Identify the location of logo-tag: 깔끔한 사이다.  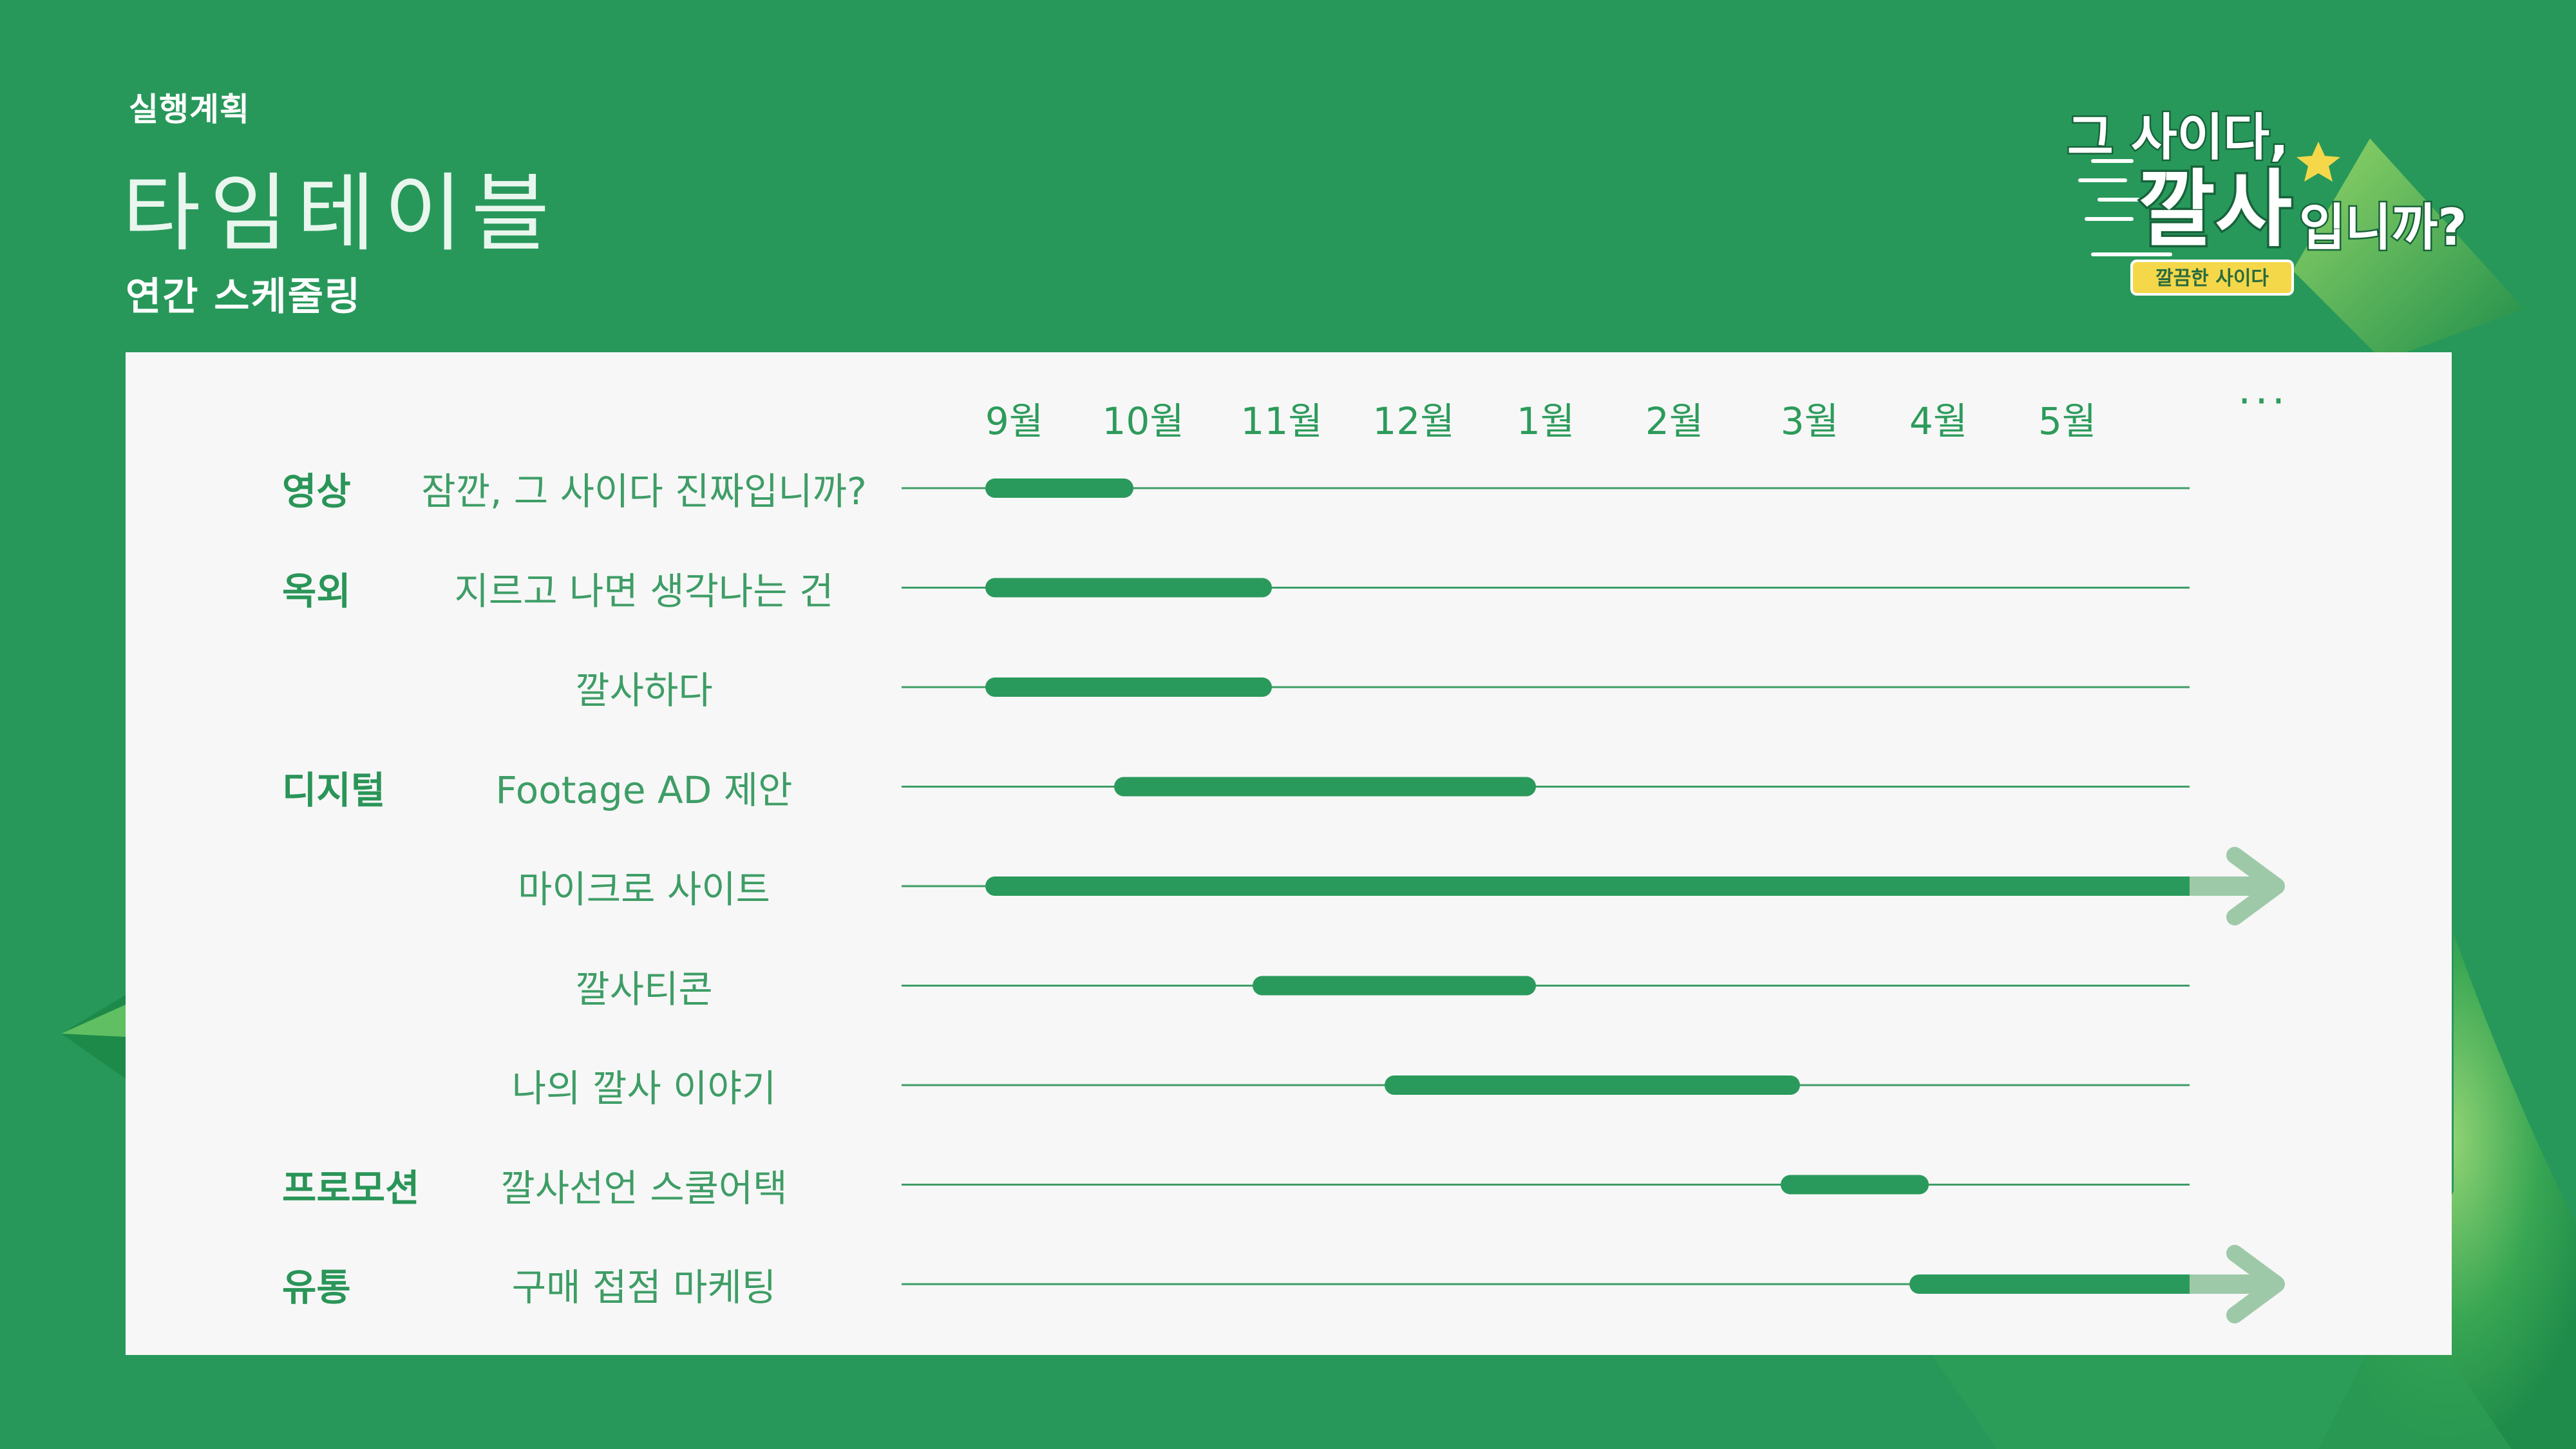
(2212, 278).